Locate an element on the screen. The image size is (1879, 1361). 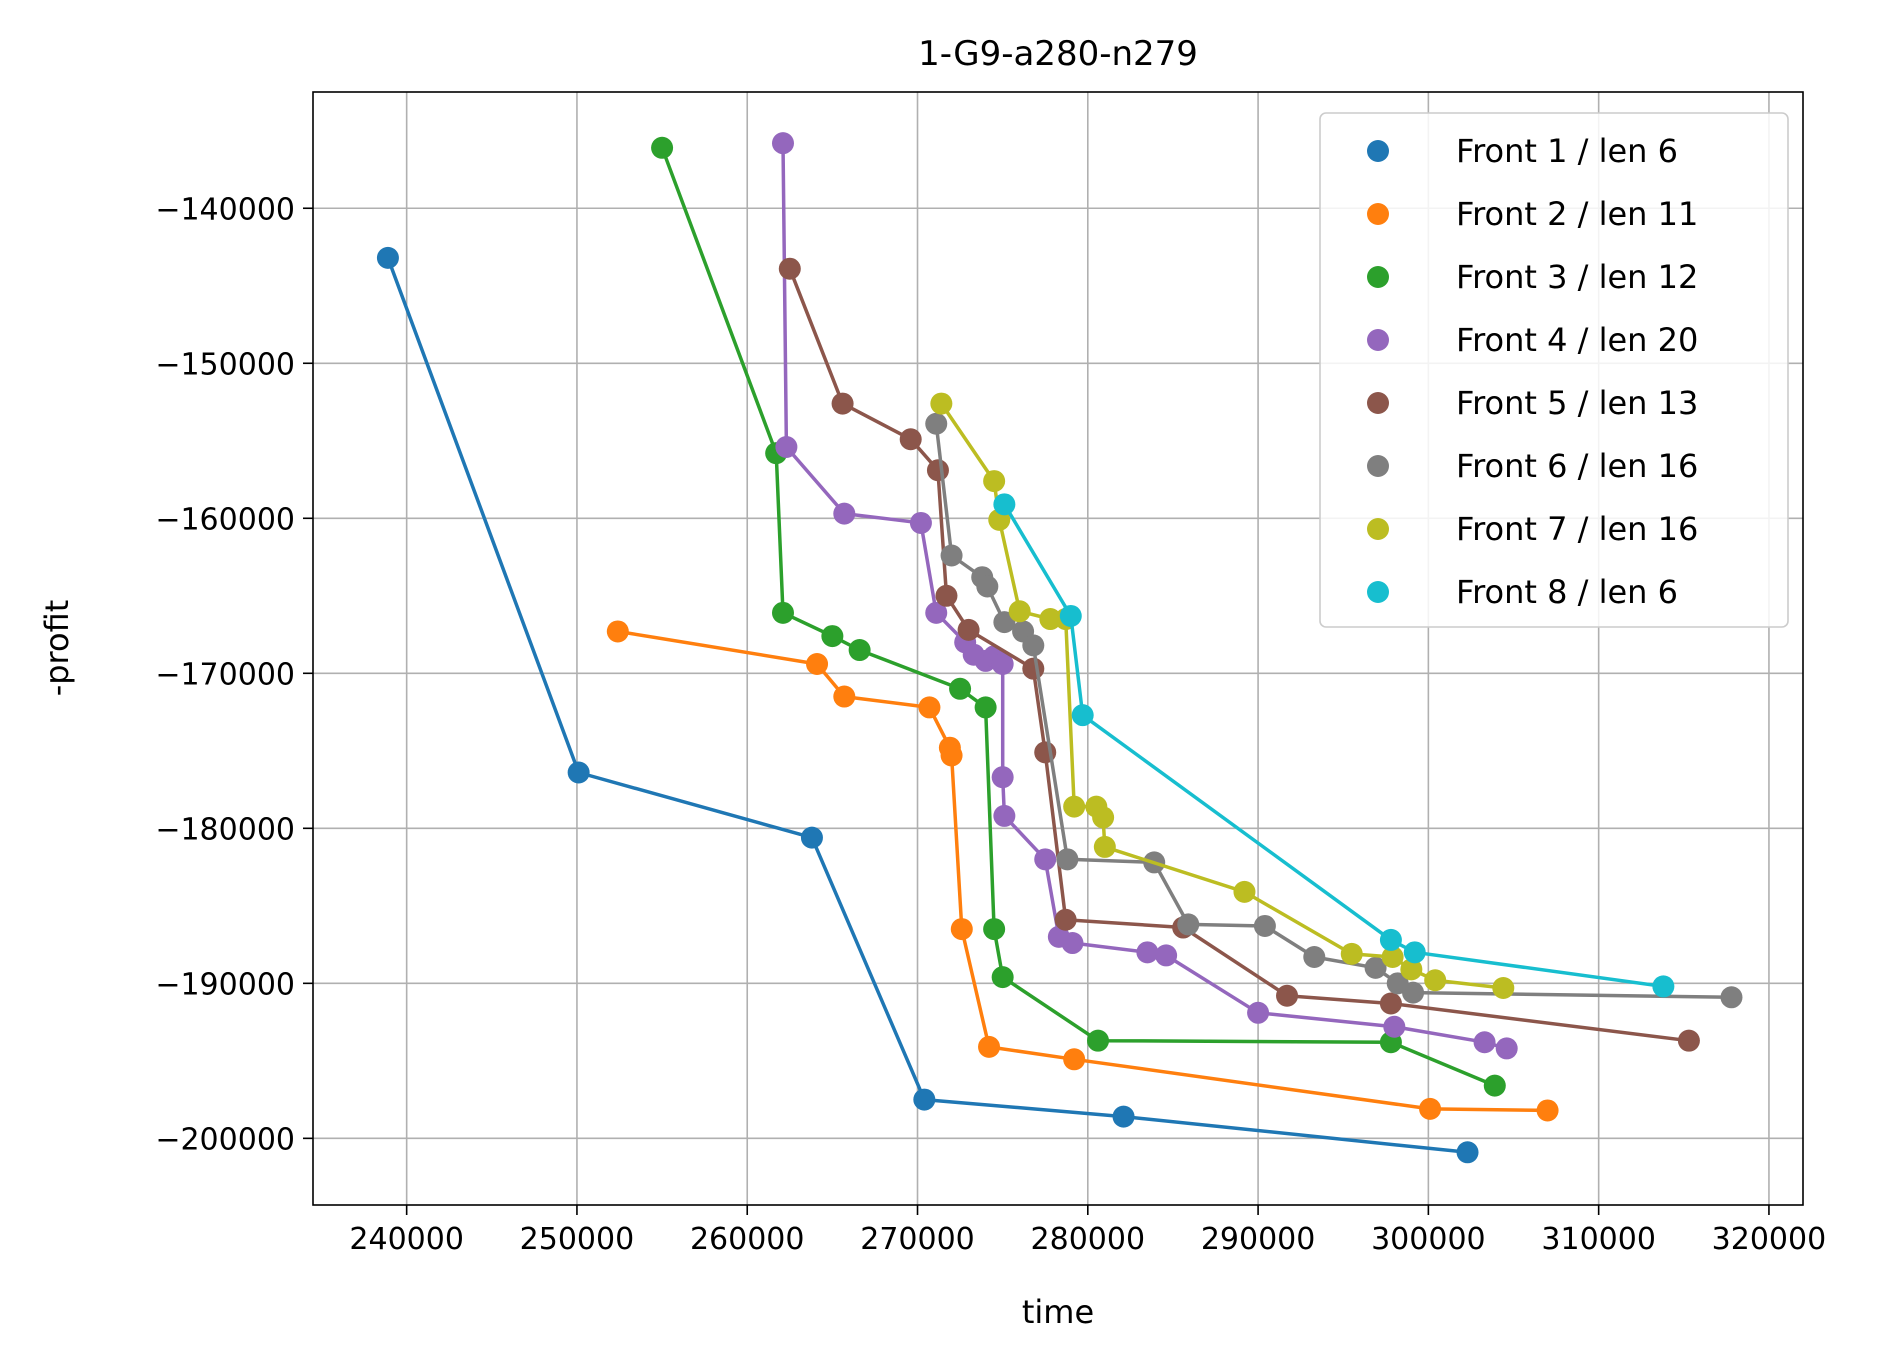
series-line is located at coordinates (1333, 746).